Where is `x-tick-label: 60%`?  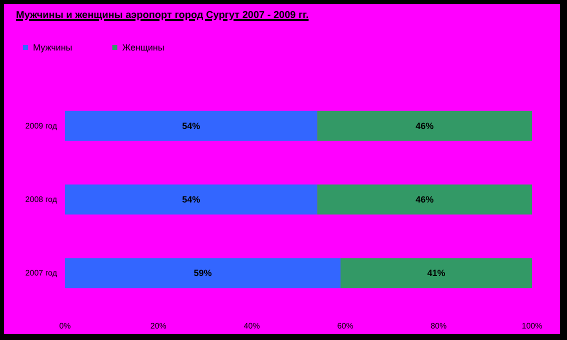
x-tick-label: 60% is located at coordinates (345, 326).